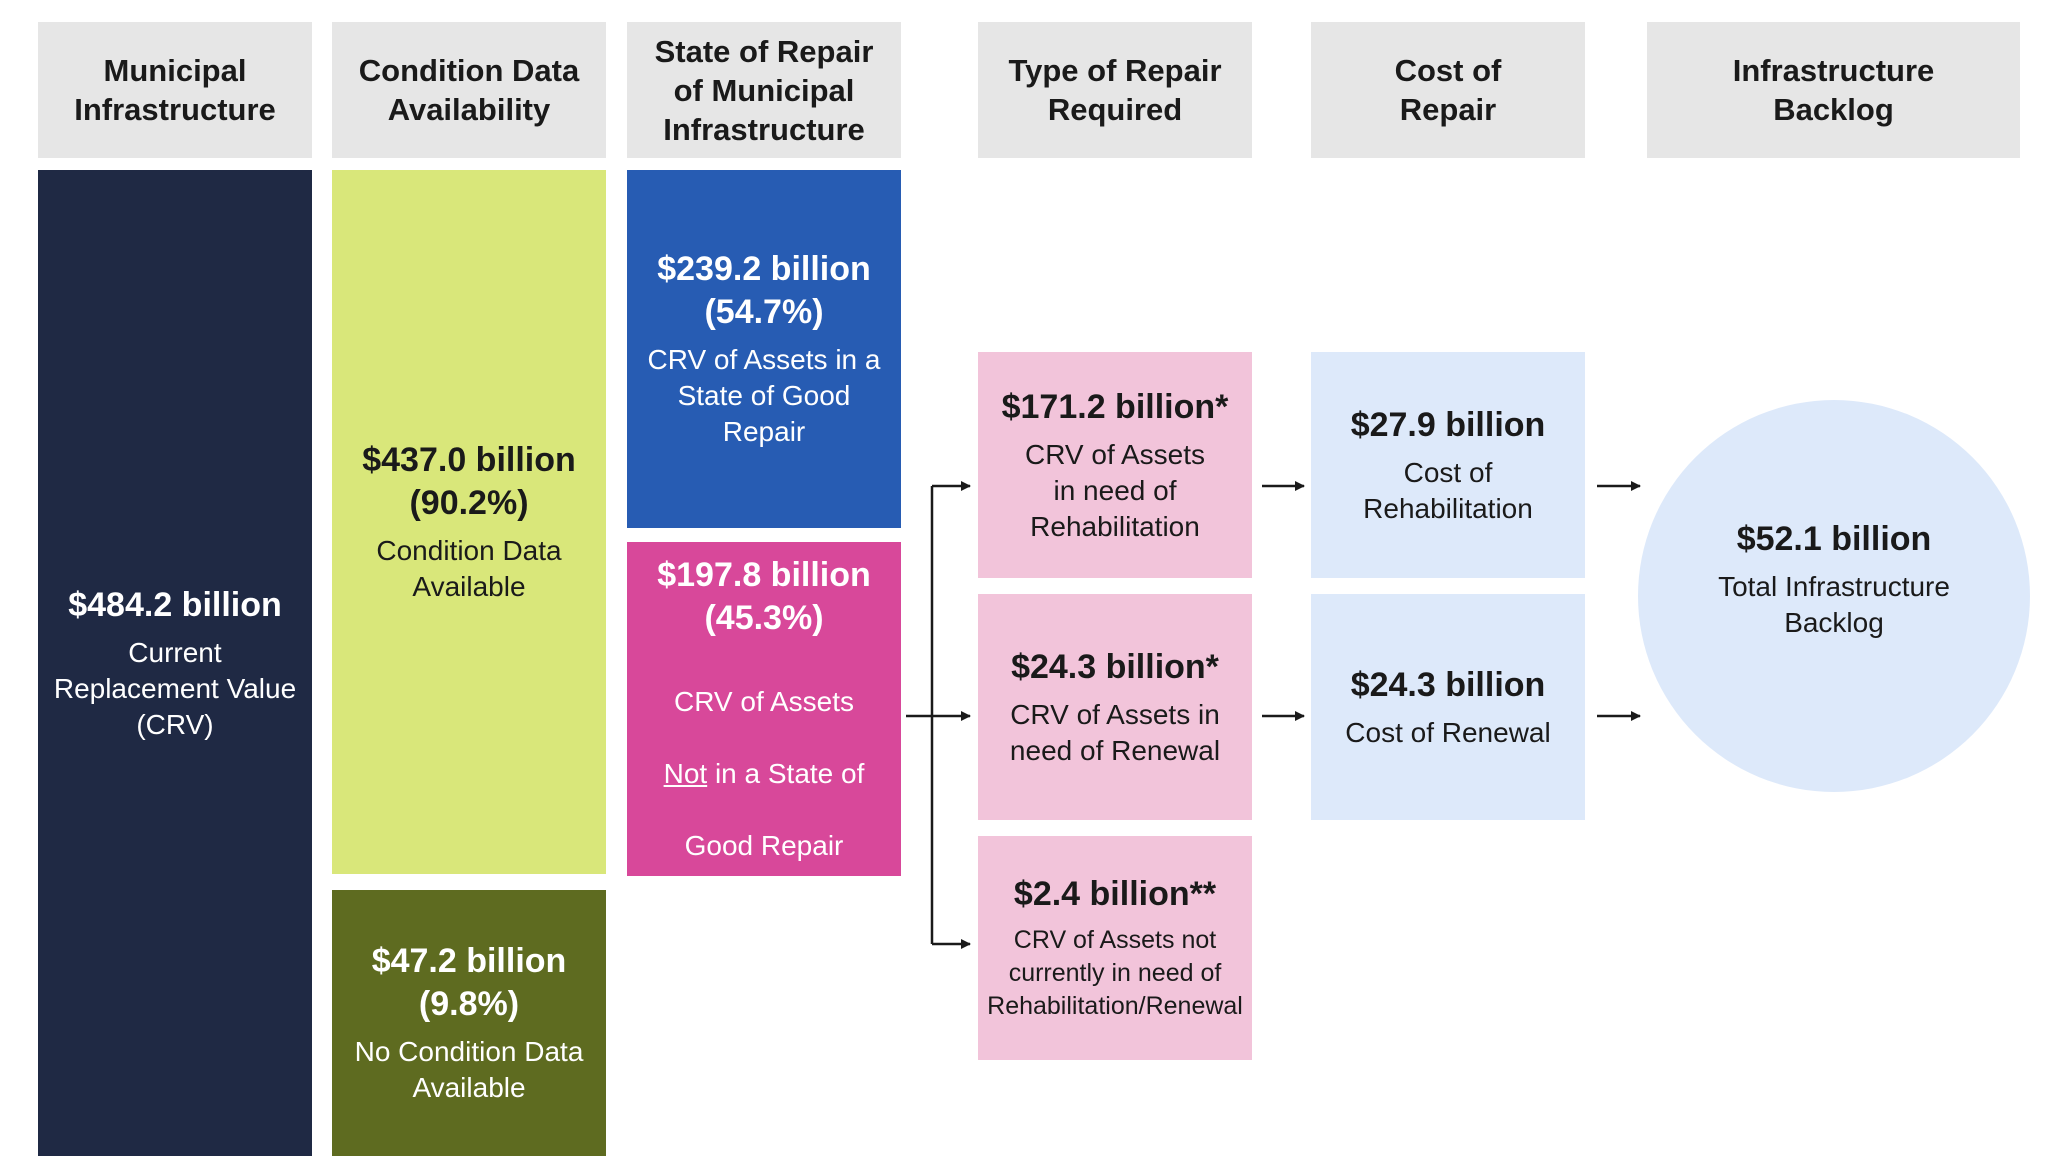  I want to click on total-backlog-amount: $52.1 billion, so click(1834, 538).